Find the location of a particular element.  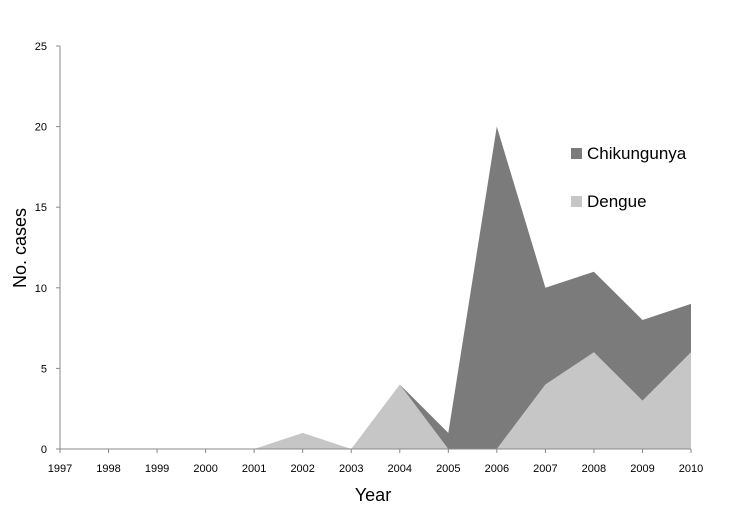

x-tick-label: 2006 is located at coordinates (497, 469).